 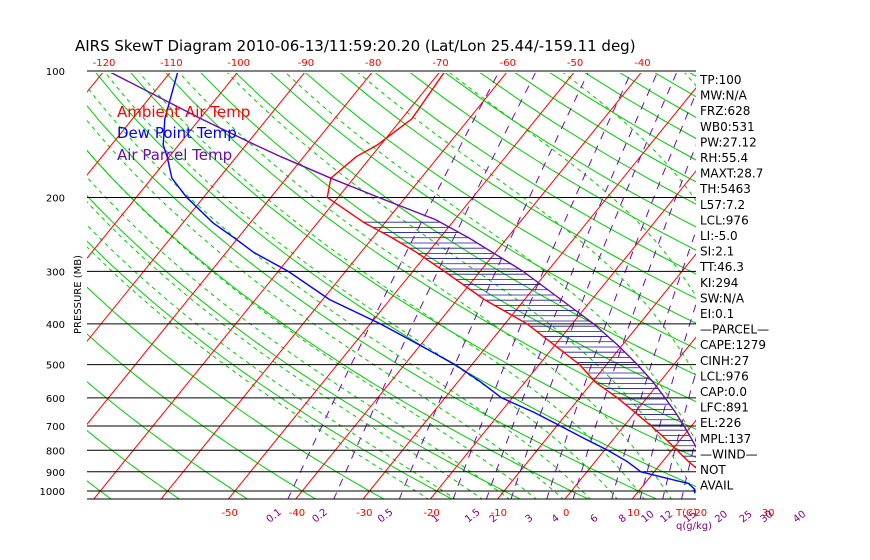 I want to click on stat-line: AVAIL, so click(x=717, y=486).